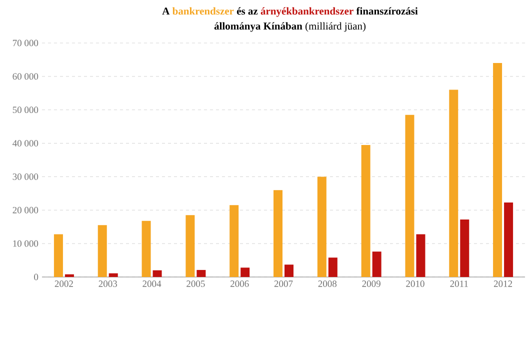 Image resolution: width=531 pixels, height=342 pixels. What do you see at coordinates (36, 277) in the screenshot?
I see `y-tick-label: 0` at bounding box center [36, 277].